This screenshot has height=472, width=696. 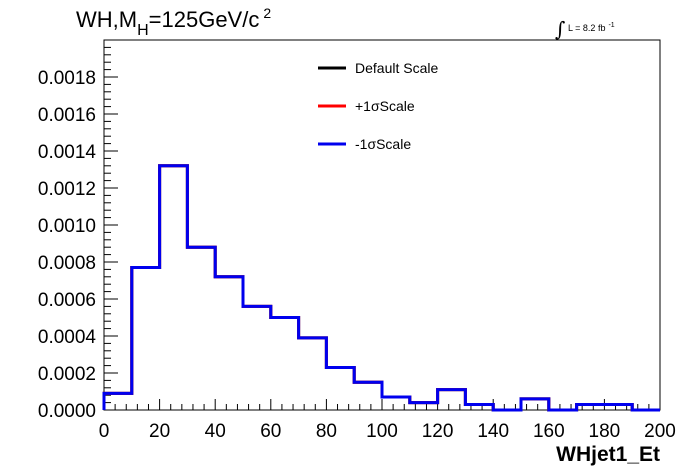 What do you see at coordinates (159, 431) in the screenshot?
I see `x-tick-label: 20` at bounding box center [159, 431].